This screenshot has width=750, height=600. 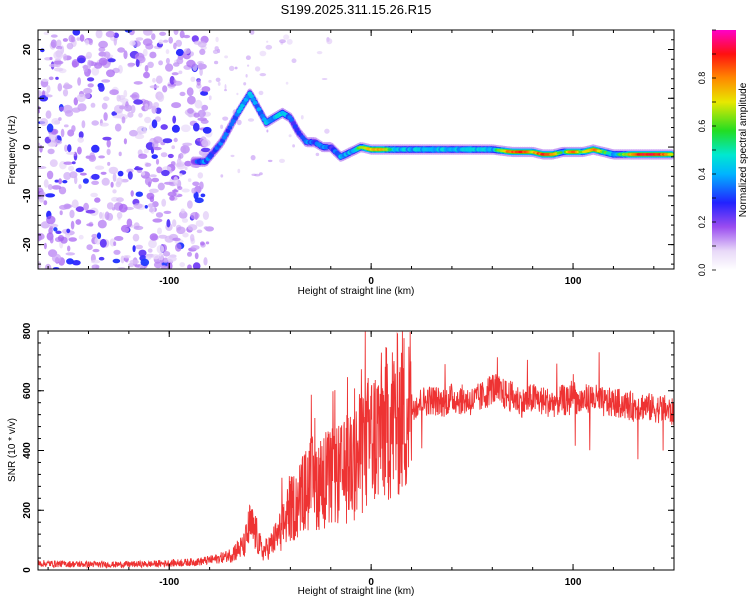 What do you see at coordinates (12, 150) in the screenshot?
I see `spectrogram-ylabel: Frequency (Hz)` at bounding box center [12, 150].